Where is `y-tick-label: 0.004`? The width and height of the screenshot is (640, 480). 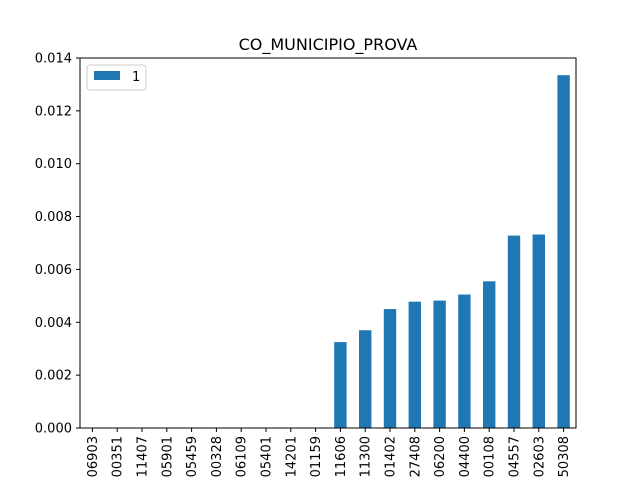
y-tick-label: 0.004 is located at coordinates (53, 323).